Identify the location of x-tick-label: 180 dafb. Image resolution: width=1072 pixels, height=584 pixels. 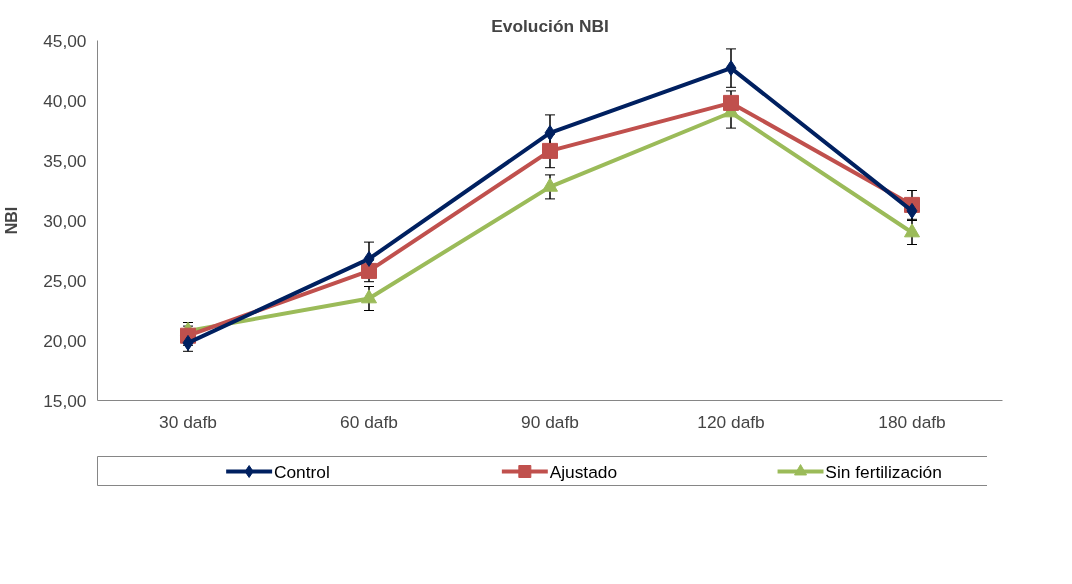
(912, 421).